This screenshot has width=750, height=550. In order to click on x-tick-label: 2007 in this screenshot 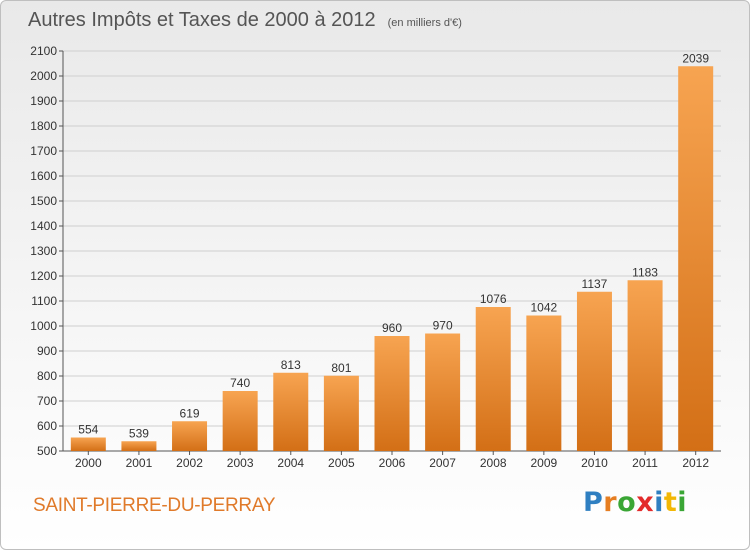, I will do `click(442, 463)`.